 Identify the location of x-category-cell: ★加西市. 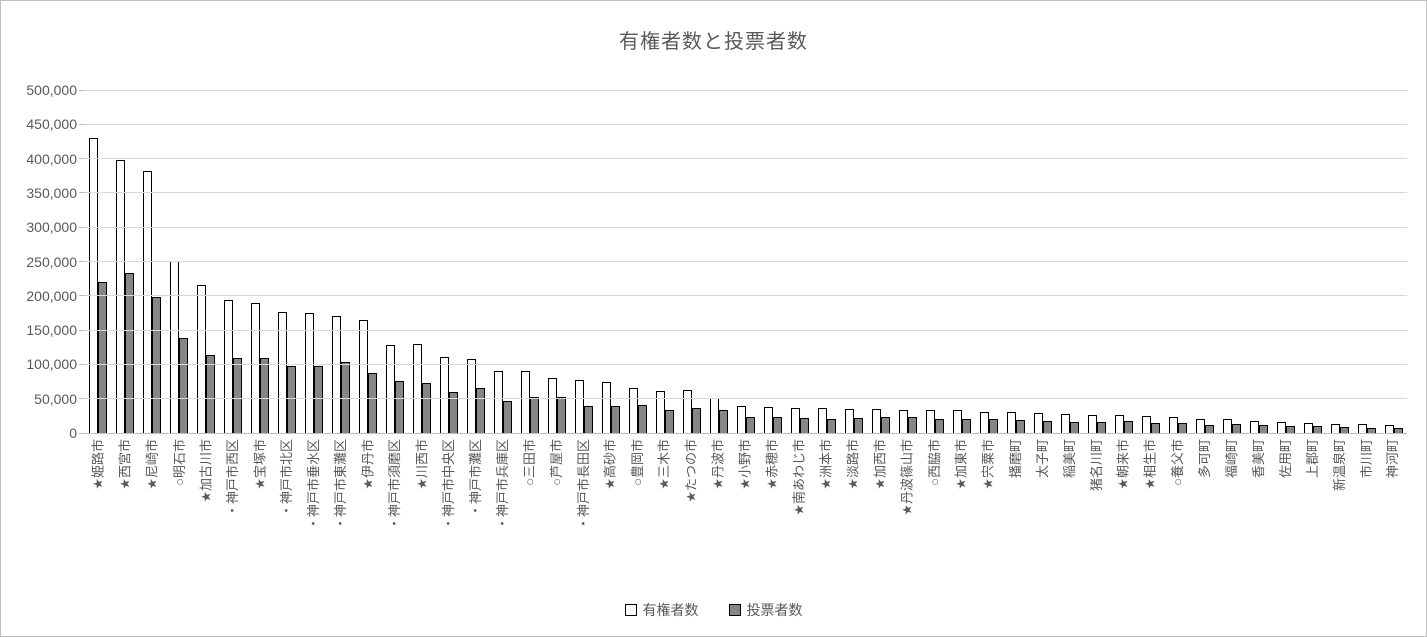
(880, 515).